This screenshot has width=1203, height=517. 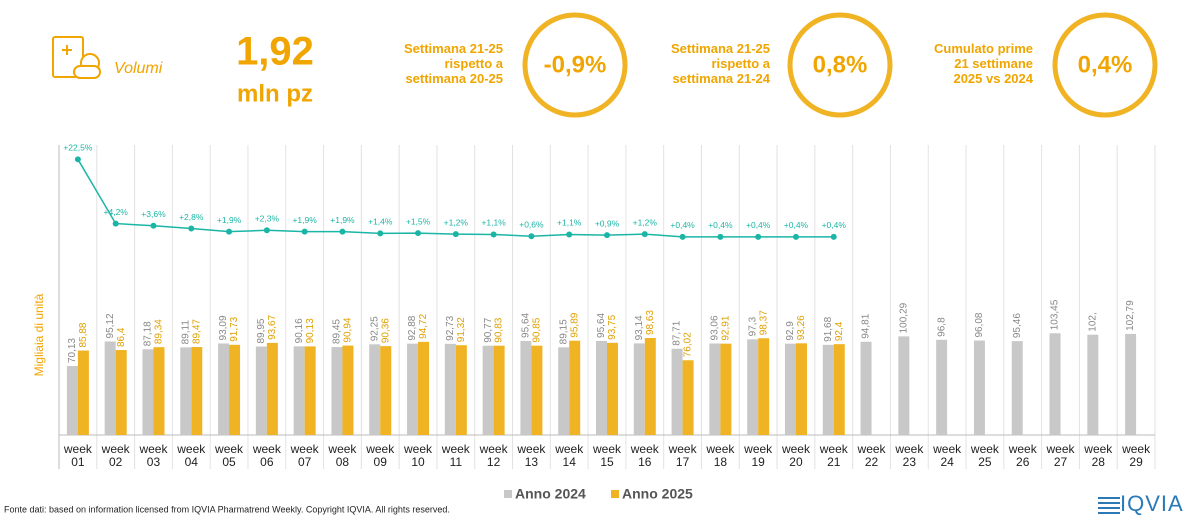 I want to click on data-label: 90,16, so click(x=299, y=330).